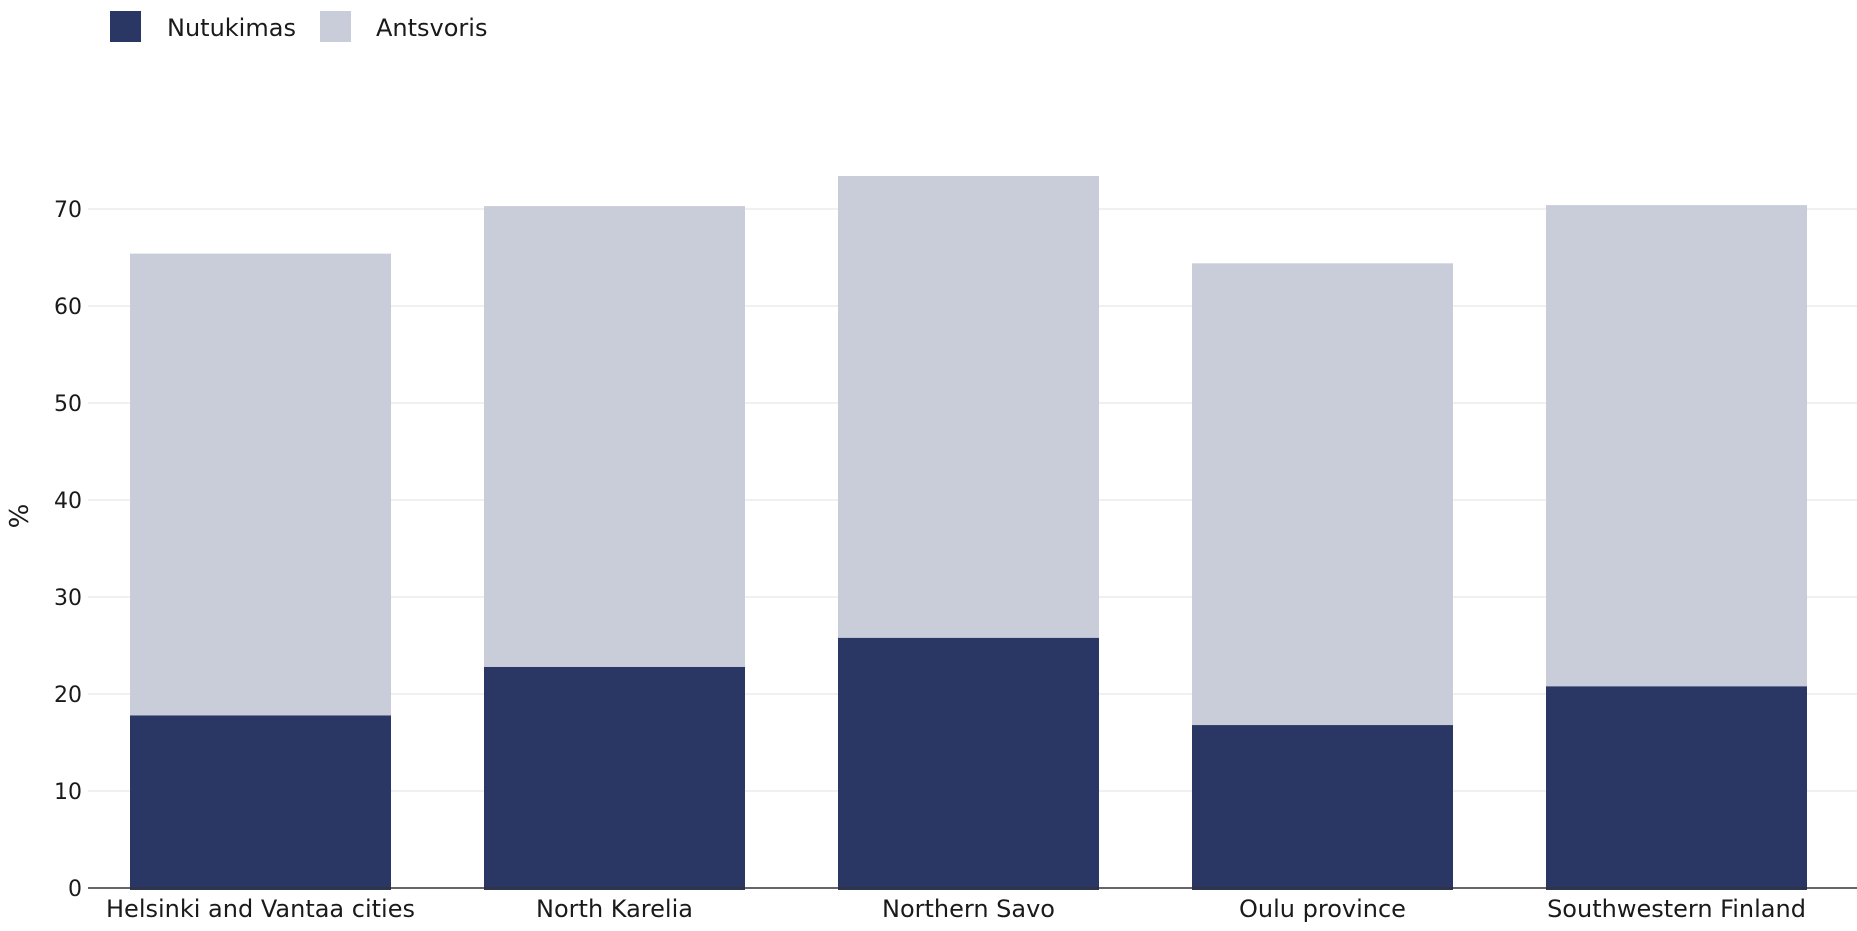 This screenshot has height=931, width=1857. Describe the element at coordinates (68, 792) in the screenshot. I see `y-tick-label: 10` at that location.